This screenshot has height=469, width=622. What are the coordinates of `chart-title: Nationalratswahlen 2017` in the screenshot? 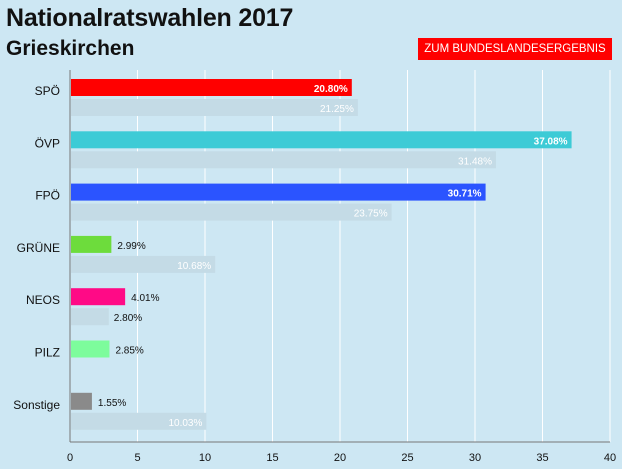 It's located at (150, 18).